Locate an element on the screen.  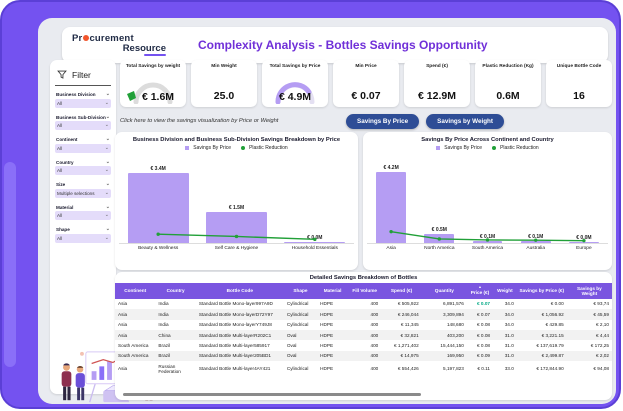
column-header-country: Country is located at coordinates (175, 291).